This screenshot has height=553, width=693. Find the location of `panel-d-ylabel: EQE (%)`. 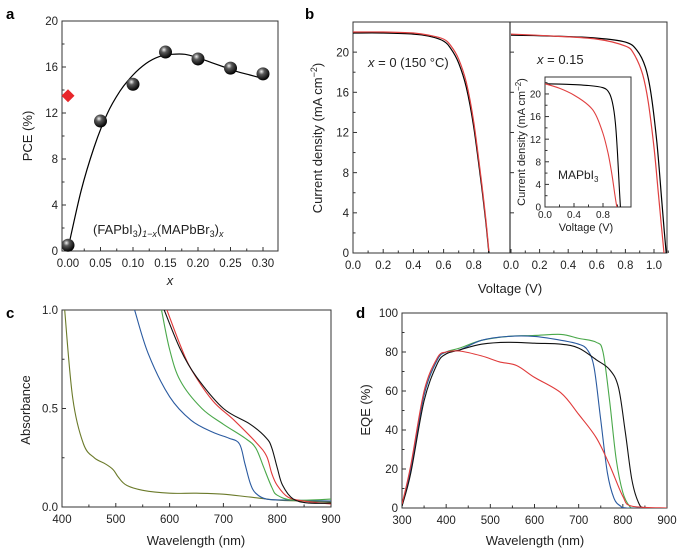

panel-d-ylabel: EQE (%) is located at coordinates (365, 409).